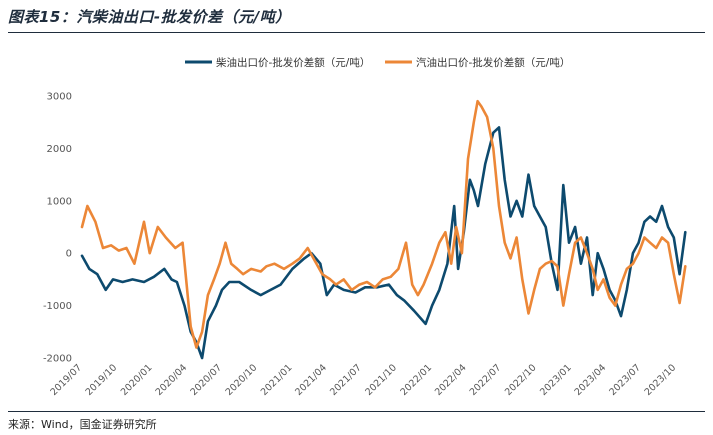  I want to click on x-tick-label: 2023/04, so click(591, 380).